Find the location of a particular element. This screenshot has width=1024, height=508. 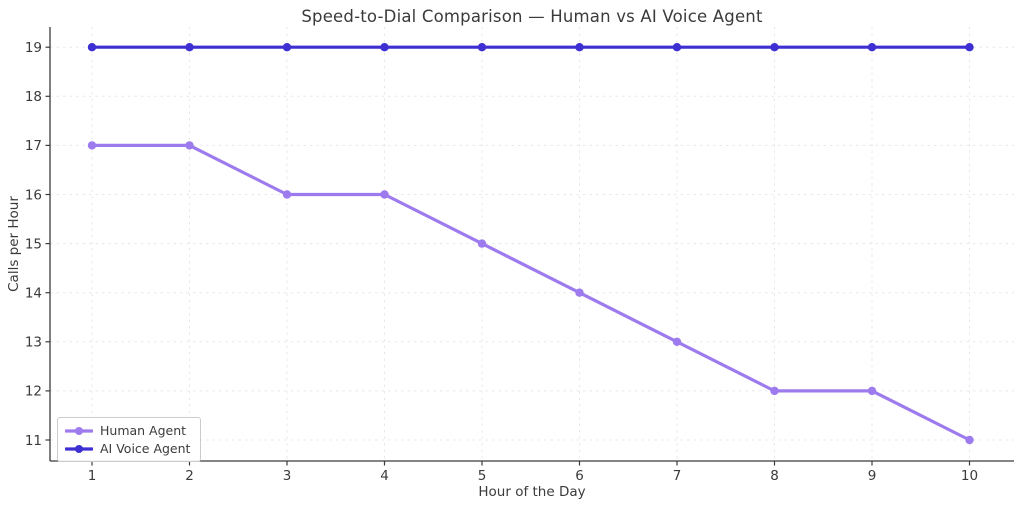

legend: Human Agent AI Voice Agent is located at coordinates (129, 439).